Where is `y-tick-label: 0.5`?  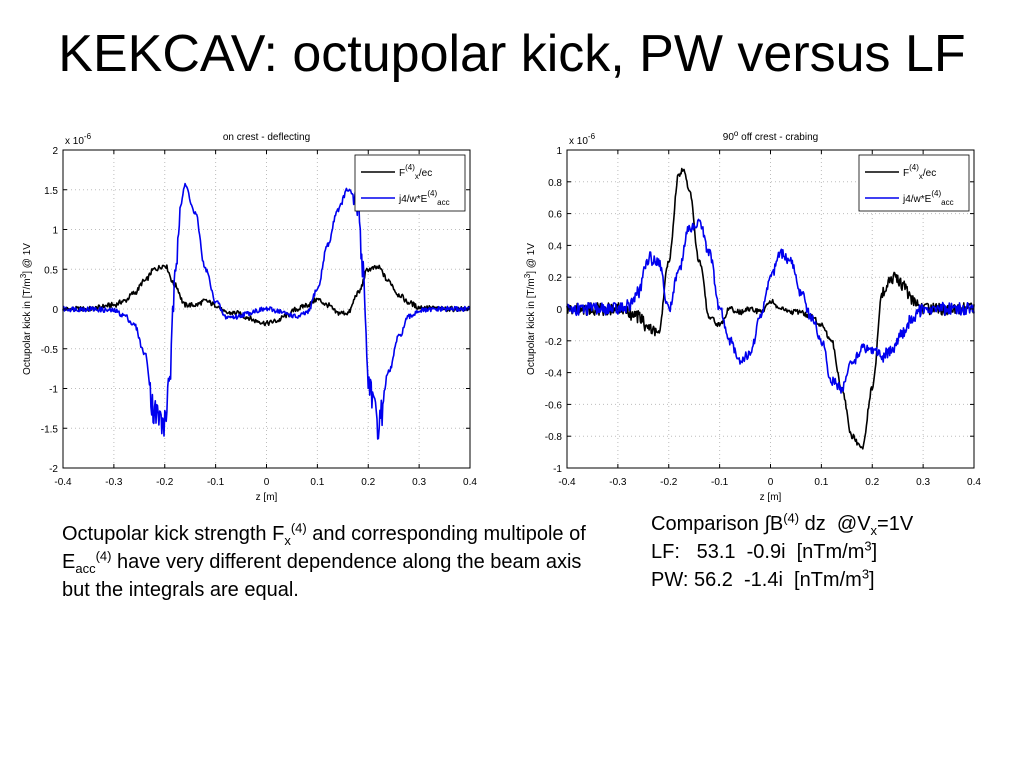 y-tick-label: 0.5 is located at coordinates (51, 270).